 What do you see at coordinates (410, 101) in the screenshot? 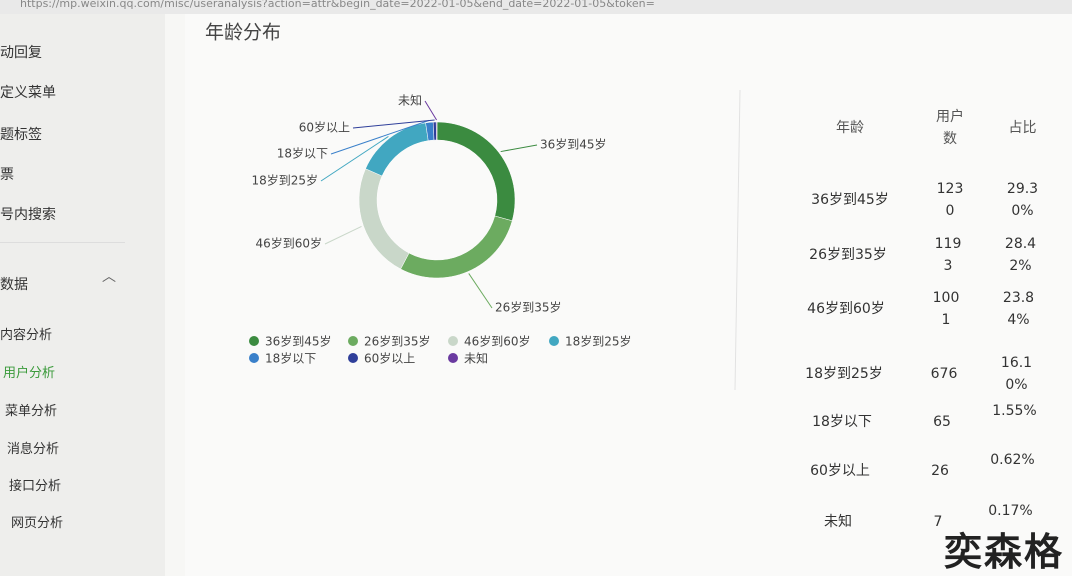
I see `slice-label: 未知` at bounding box center [410, 101].